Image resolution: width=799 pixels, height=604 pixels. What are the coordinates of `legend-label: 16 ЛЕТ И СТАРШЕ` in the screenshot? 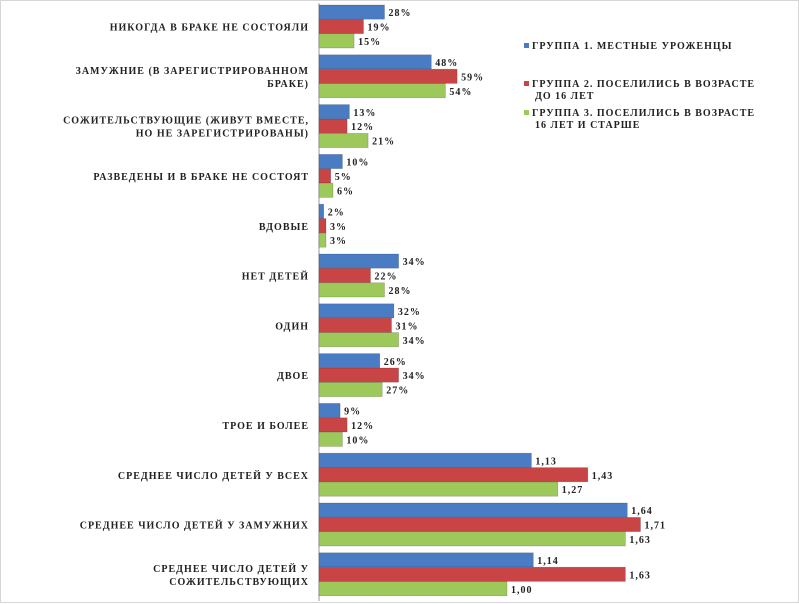 It's located at (587, 125).